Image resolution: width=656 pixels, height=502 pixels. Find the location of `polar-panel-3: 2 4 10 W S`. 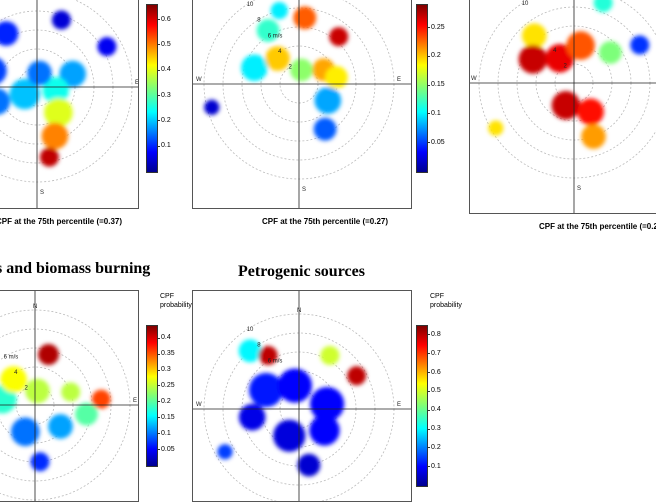

polar-panel-3: 2 4 10 W S is located at coordinates (562, 107).